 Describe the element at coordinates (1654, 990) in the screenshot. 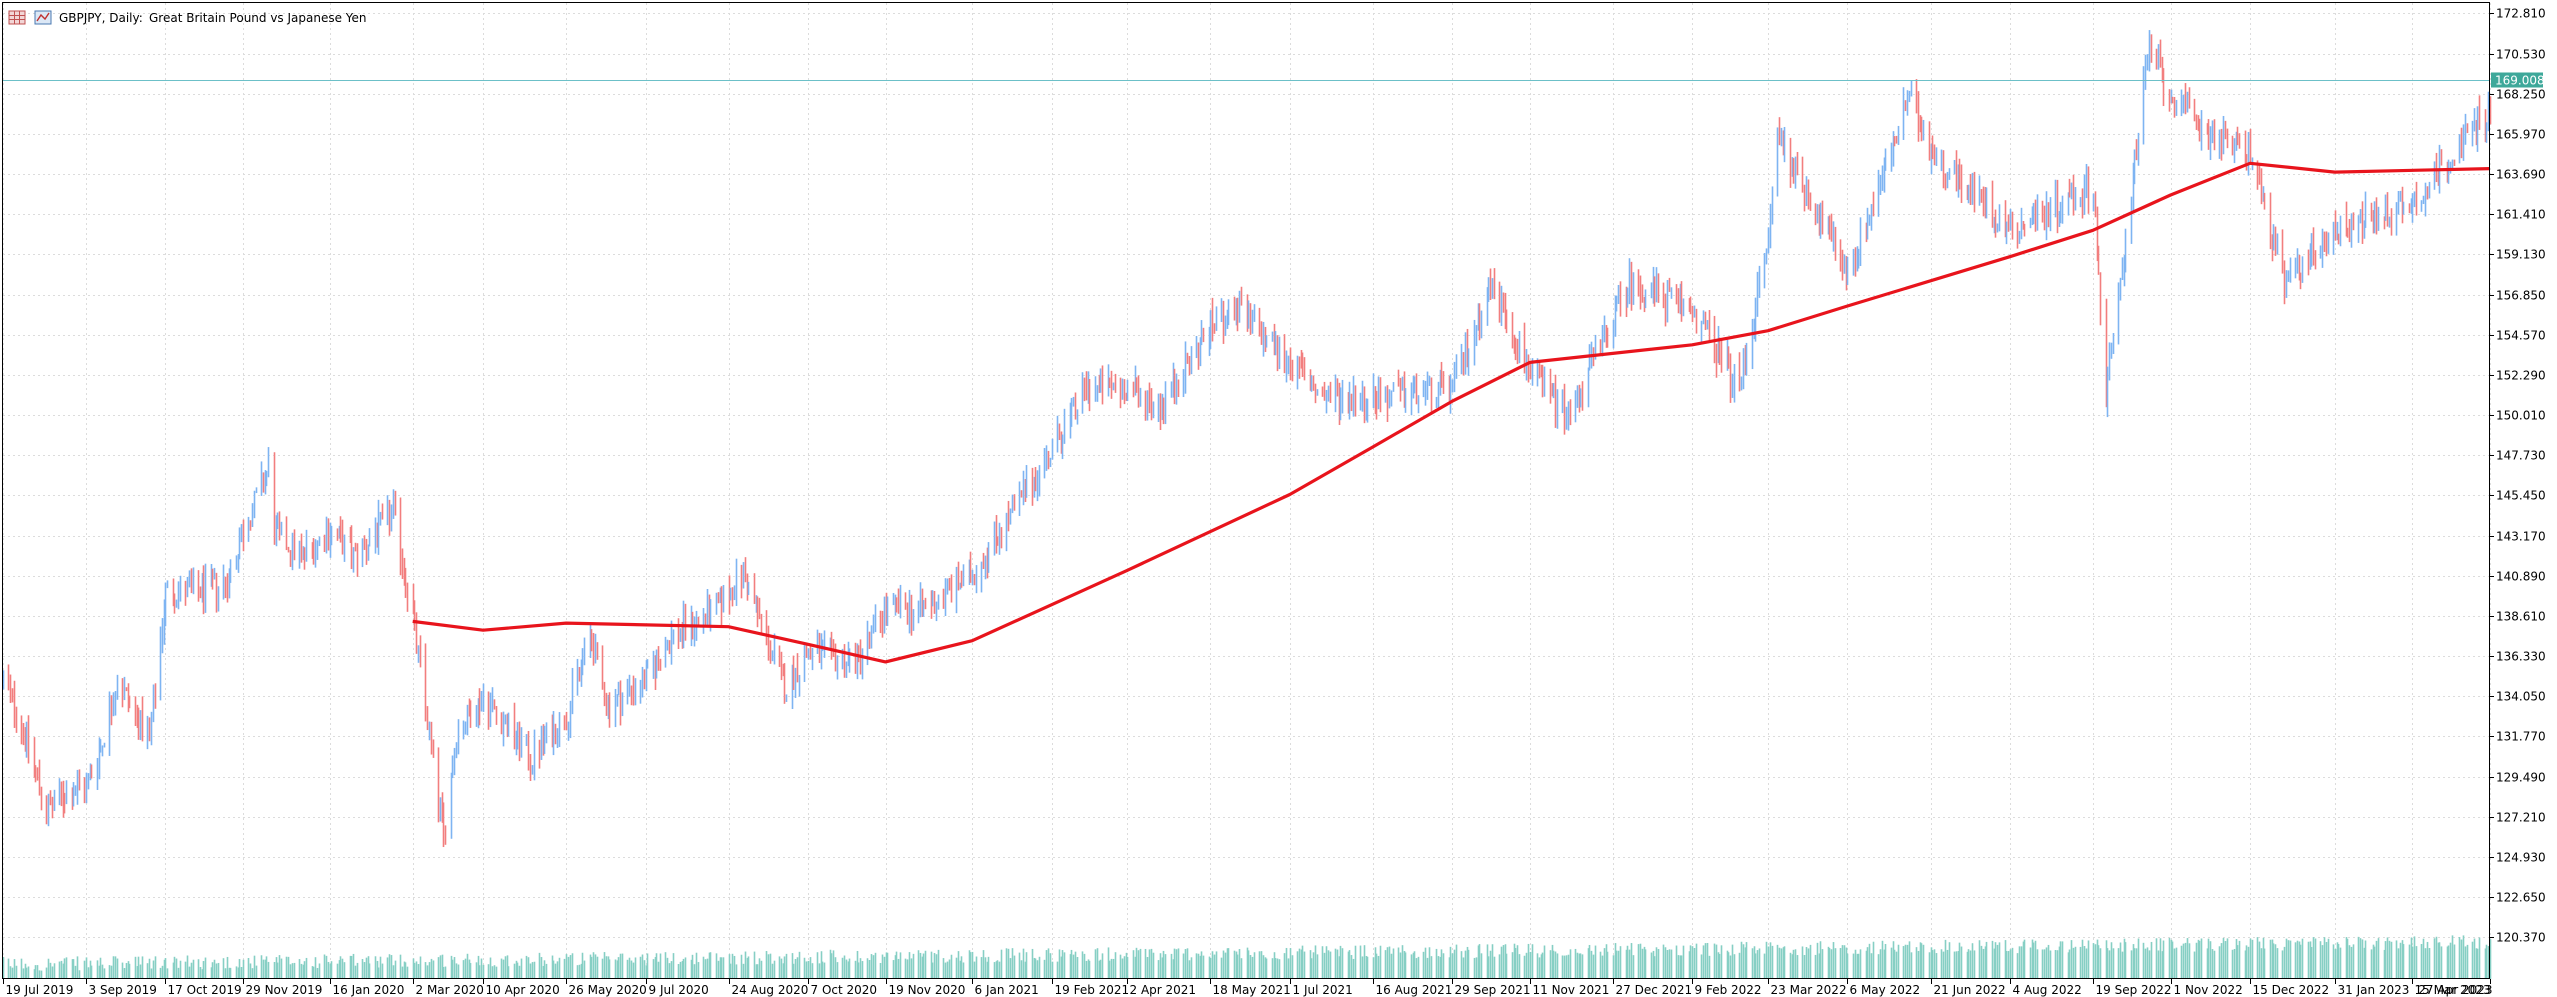

I see `x-tick-label: 27 Dec 2021` at that location.